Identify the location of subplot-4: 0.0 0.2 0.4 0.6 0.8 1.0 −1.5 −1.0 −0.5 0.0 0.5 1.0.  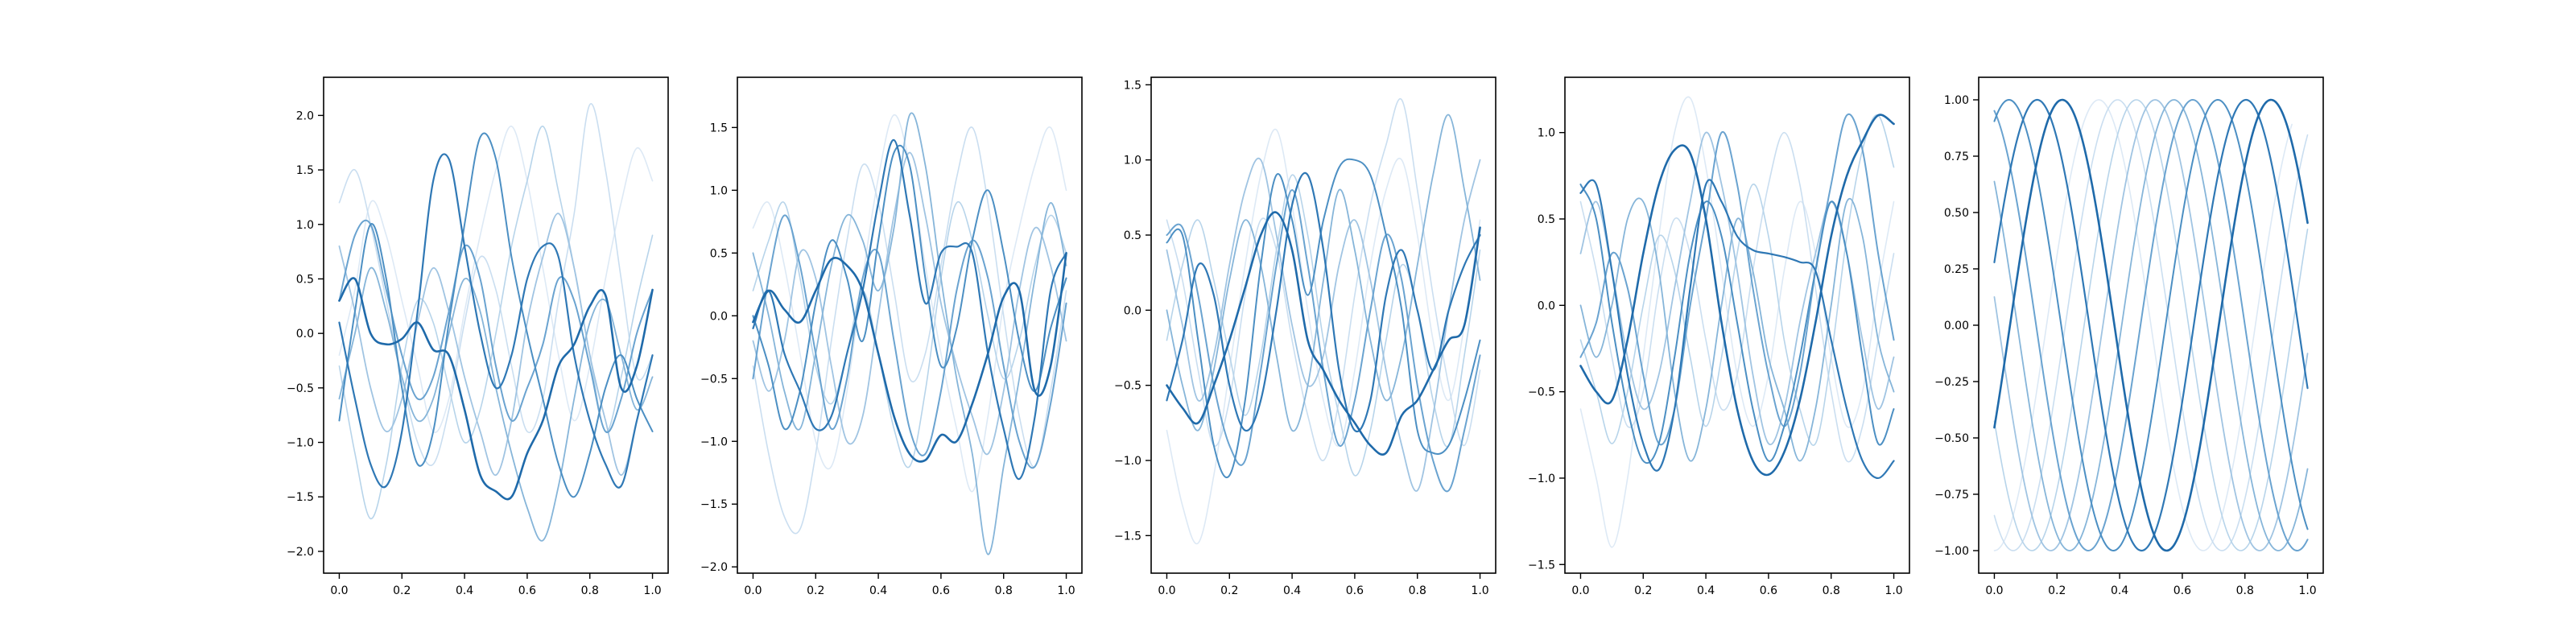
(1719, 336).